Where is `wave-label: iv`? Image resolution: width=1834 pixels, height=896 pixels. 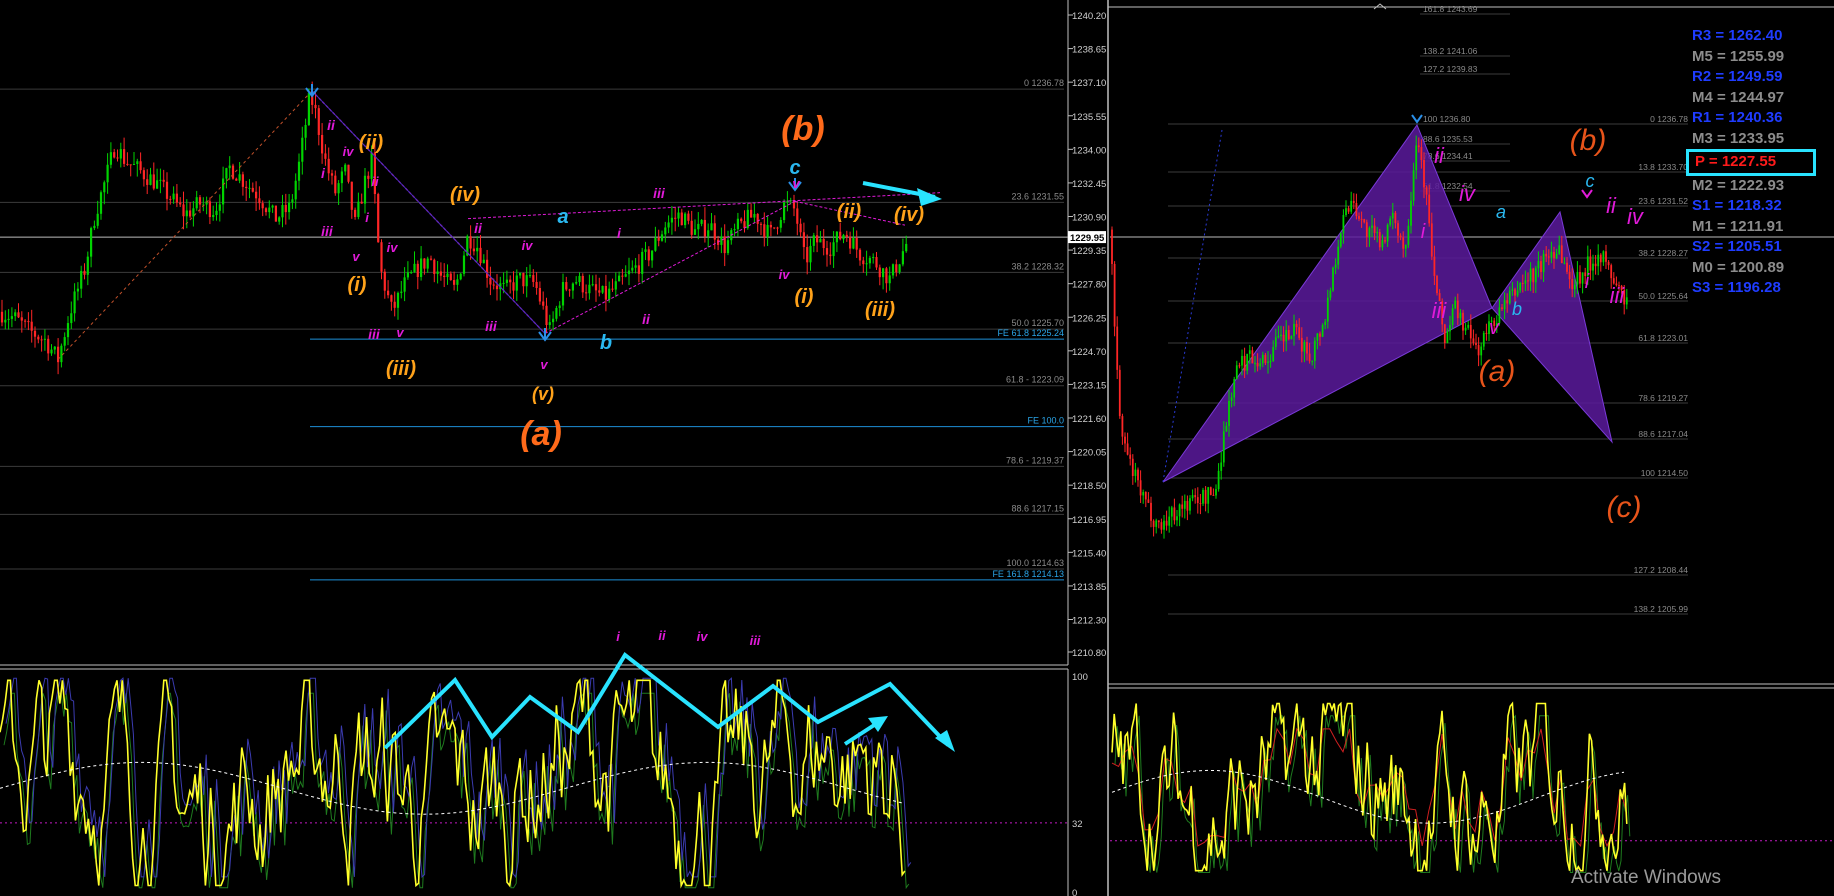 wave-label: iv is located at coordinates (393, 247).